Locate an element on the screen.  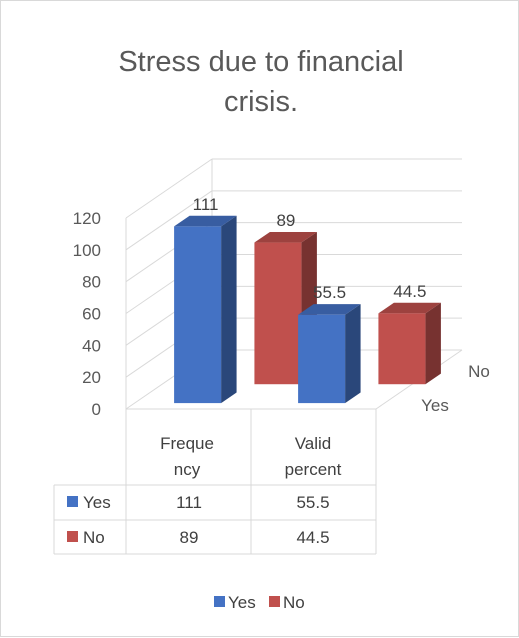
category-label-frequency-line-1: Freque is located at coordinates (187, 443).